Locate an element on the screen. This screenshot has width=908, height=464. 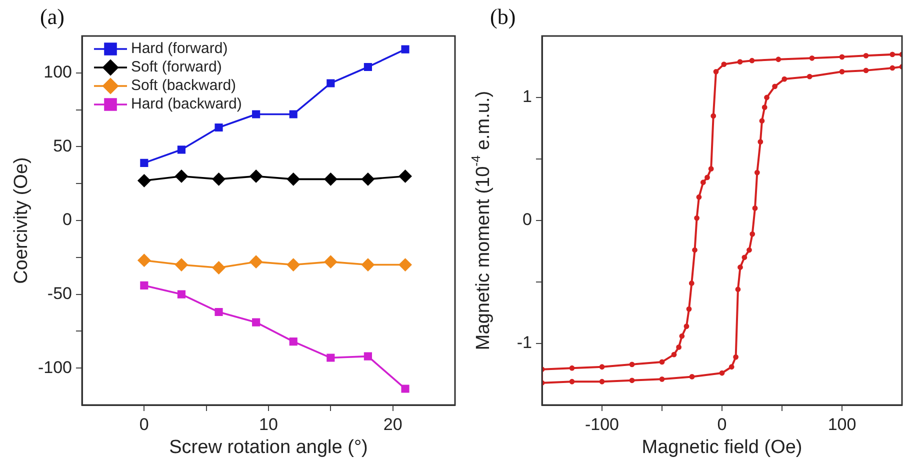
y-tick-label: 100 is located at coordinates (58, 72).